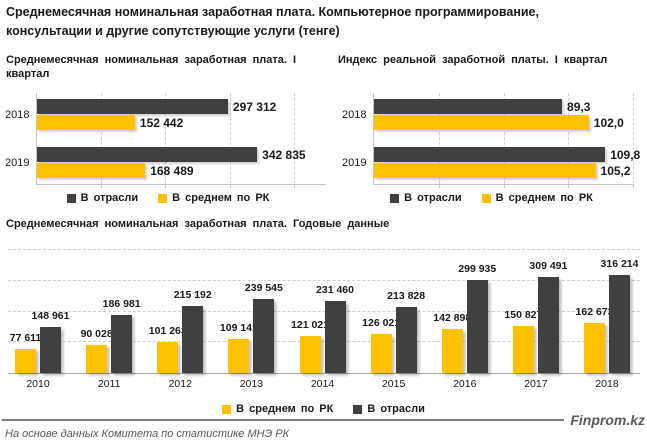 The width and height of the screenshot is (647, 447). Describe the element at coordinates (254, 106) in the screenshot. I see `bar-value-label: 297 312` at that location.